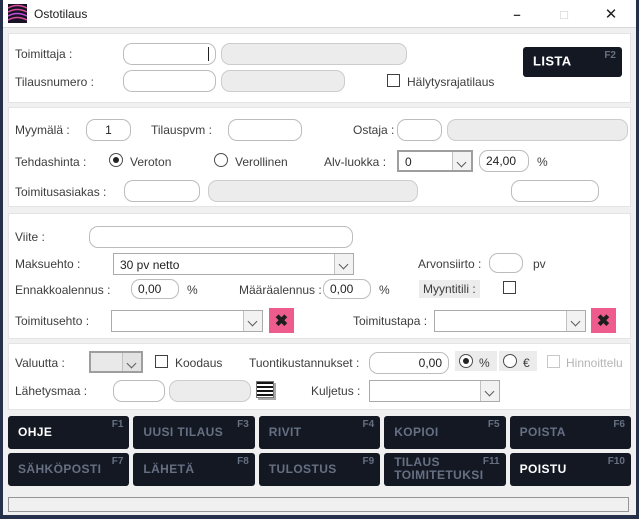  What do you see at coordinates (302, 468) in the screenshot?
I see `button-label: TULOSTUS` at bounding box center [302, 468].